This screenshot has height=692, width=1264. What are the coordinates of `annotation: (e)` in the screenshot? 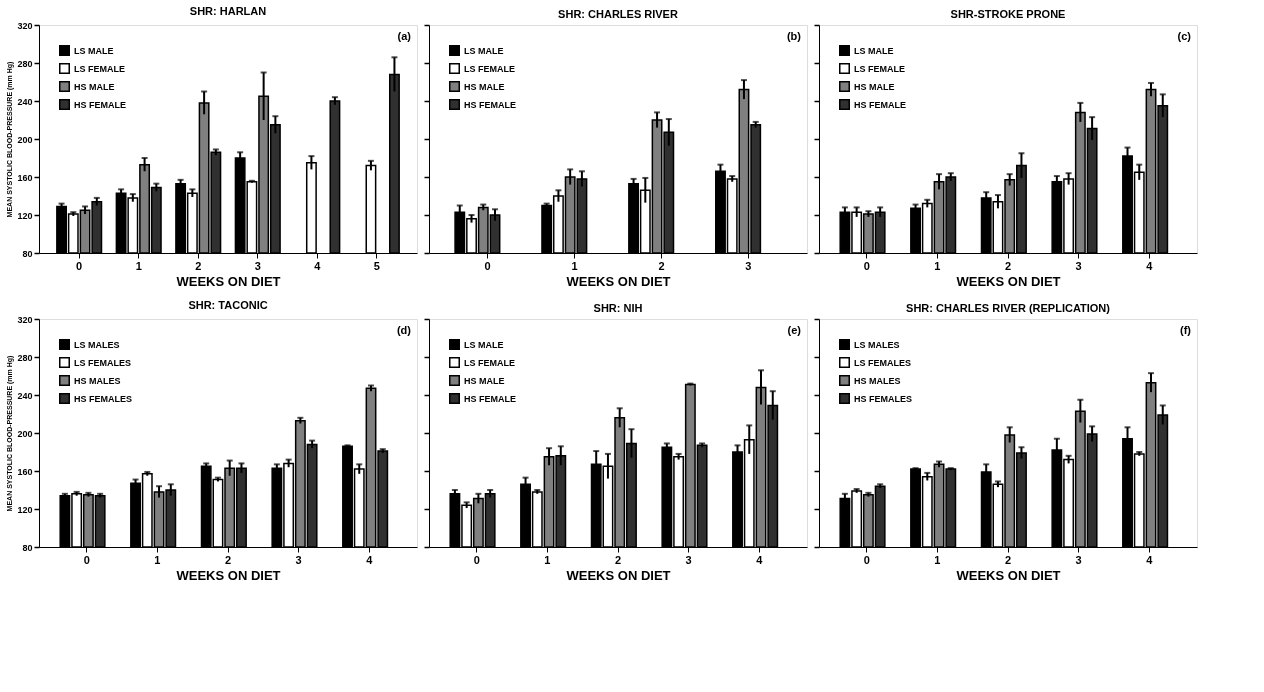 It's located at (794, 330).